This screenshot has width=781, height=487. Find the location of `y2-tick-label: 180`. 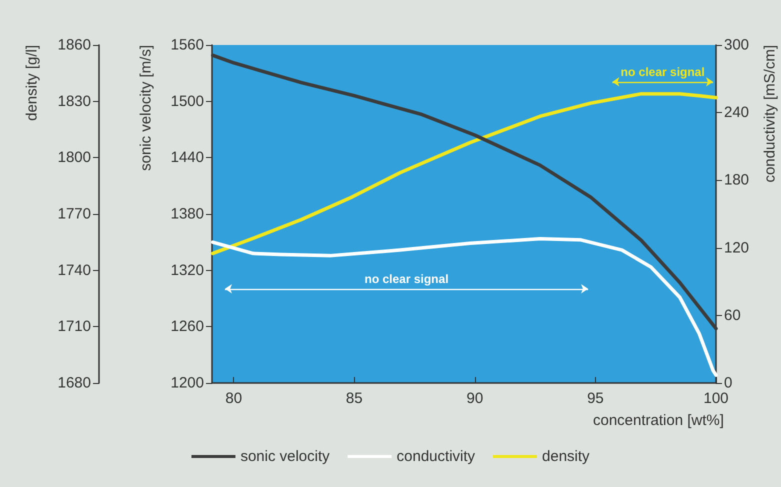

y2-tick-label: 180 is located at coordinates (737, 180).